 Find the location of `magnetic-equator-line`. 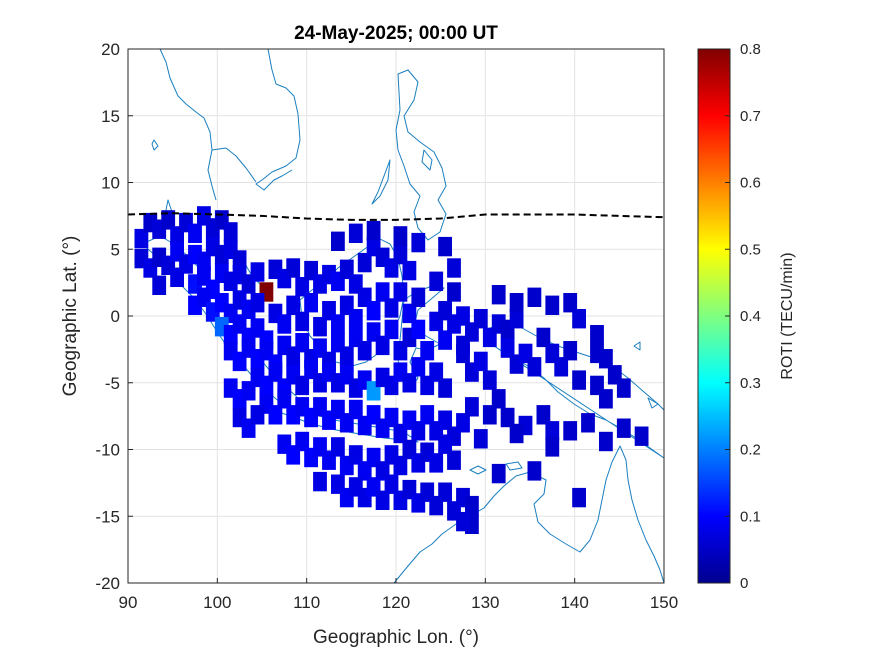

magnetic-equator-line is located at coordinates (396, 216).